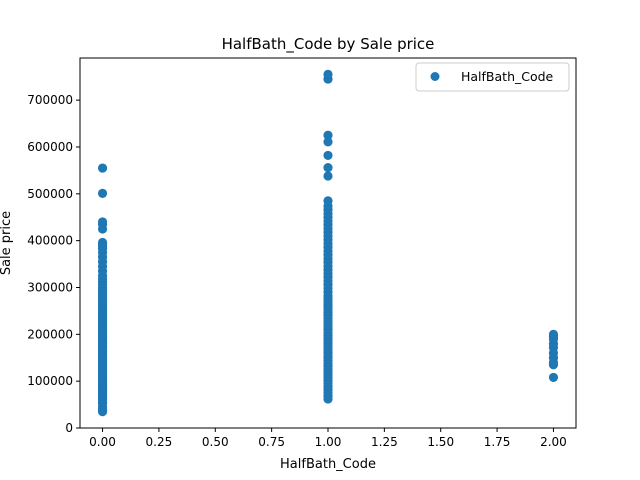  Describe the element at coordinates (384, 442) in the screenshot. I see `x-tick-label: 1.25` at that location.